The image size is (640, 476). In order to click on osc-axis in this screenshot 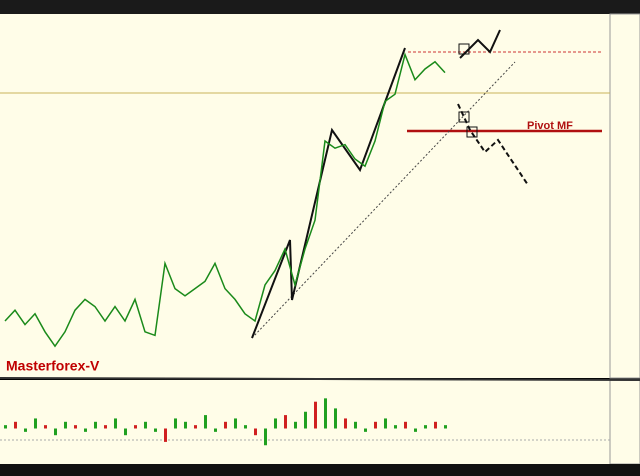, I will do `click(624, 422)`.